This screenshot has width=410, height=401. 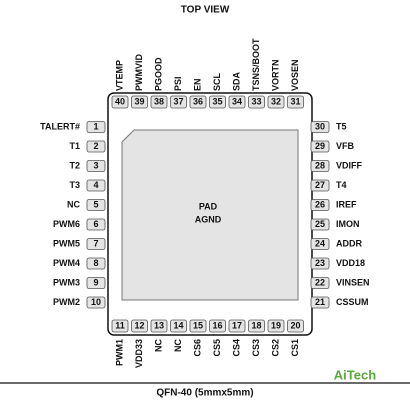 I want to click on pin-label: CS2, so click(x=275, y=348).